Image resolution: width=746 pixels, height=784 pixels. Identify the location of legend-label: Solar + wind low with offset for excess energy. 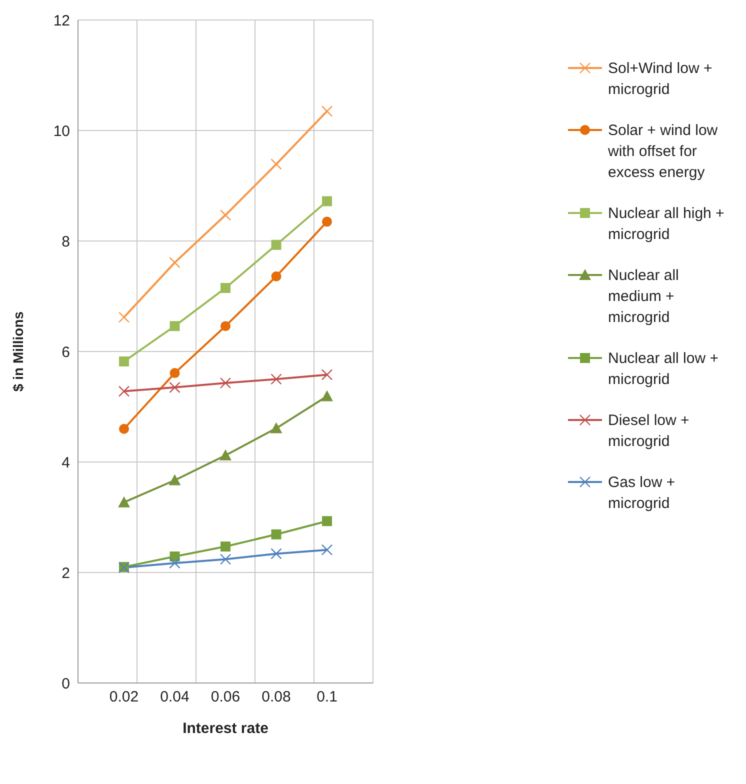
(663, 152).